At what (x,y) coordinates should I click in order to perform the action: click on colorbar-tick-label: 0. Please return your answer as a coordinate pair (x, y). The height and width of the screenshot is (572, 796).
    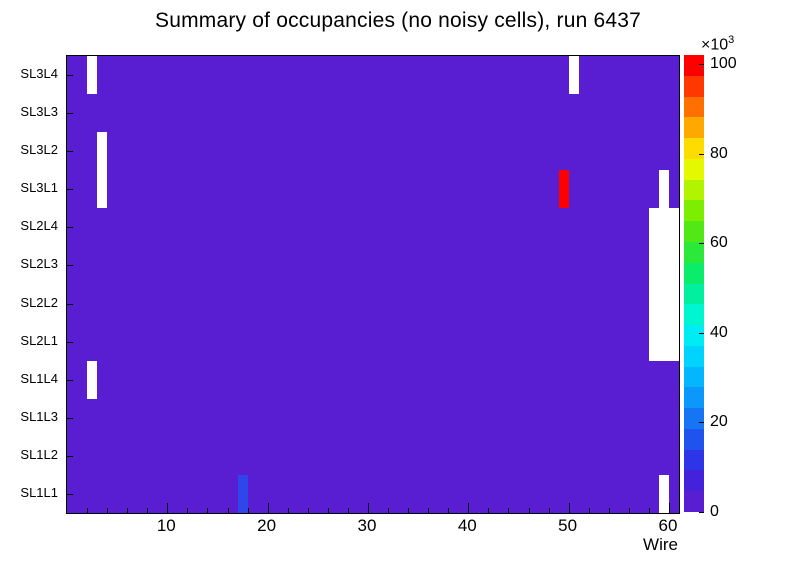
    Looking at the image, I should click on (714, 511).